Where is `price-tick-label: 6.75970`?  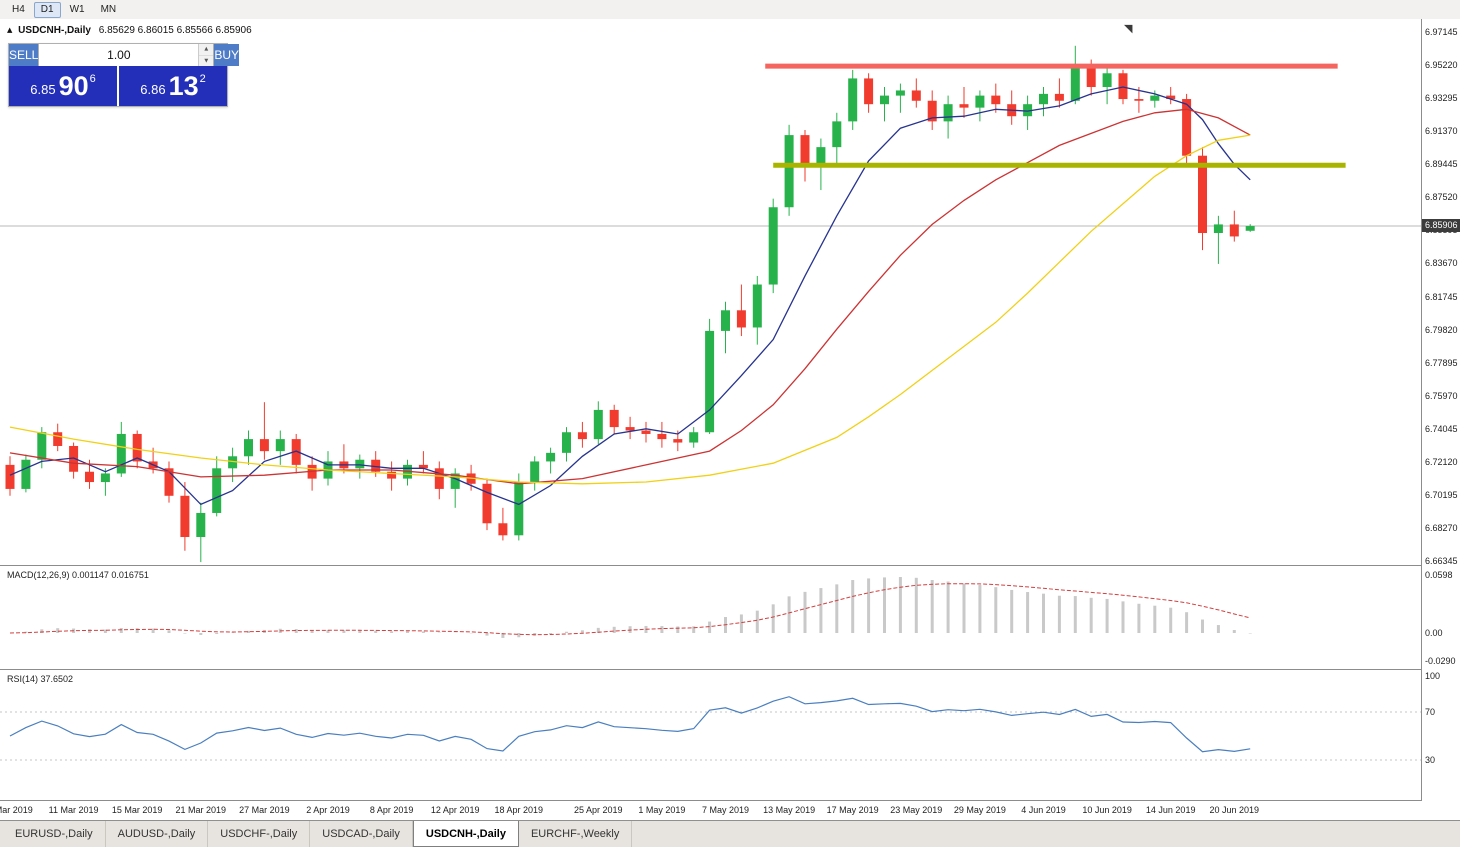
price-tick-label: 6.75970 is located at coordinates (1441, 395).